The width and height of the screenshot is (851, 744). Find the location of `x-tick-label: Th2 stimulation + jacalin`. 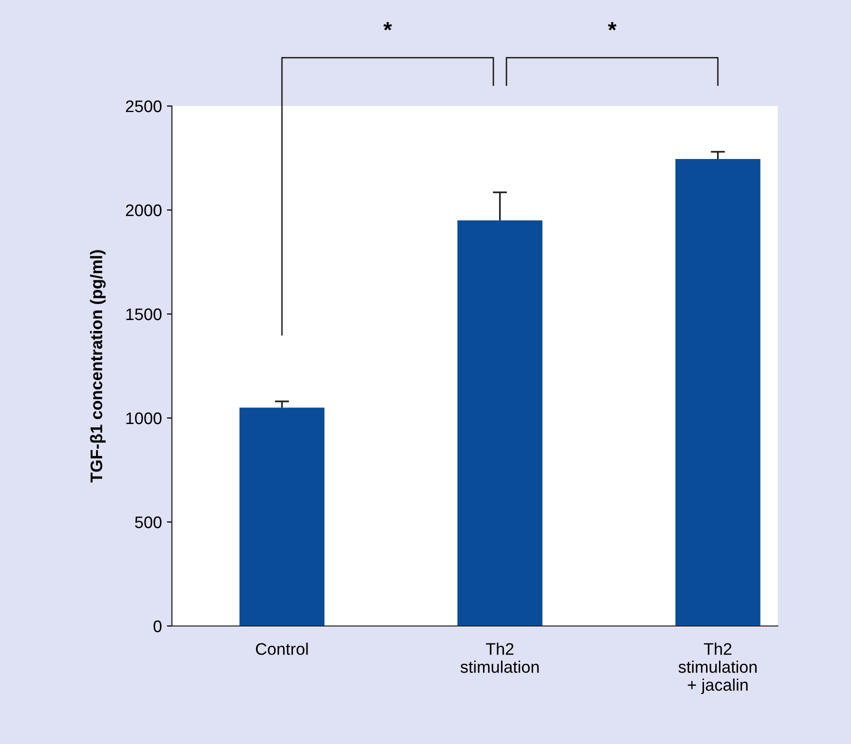

x-tick-label: Th2 stimulation + jacalin is located at coordinates (717, 668).